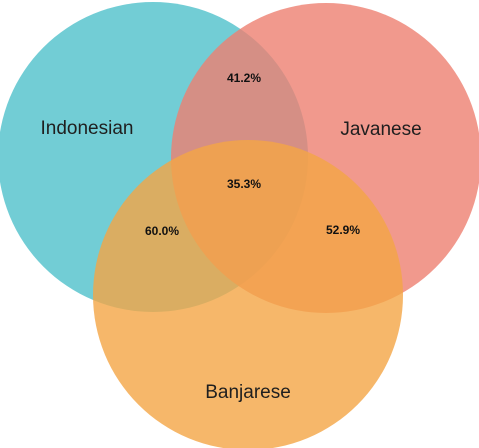 The image size is (479, 448). Describe the element at coordinates (248, 392) in the screenshot. I see `banjarese-label: Banjarese` at that location.